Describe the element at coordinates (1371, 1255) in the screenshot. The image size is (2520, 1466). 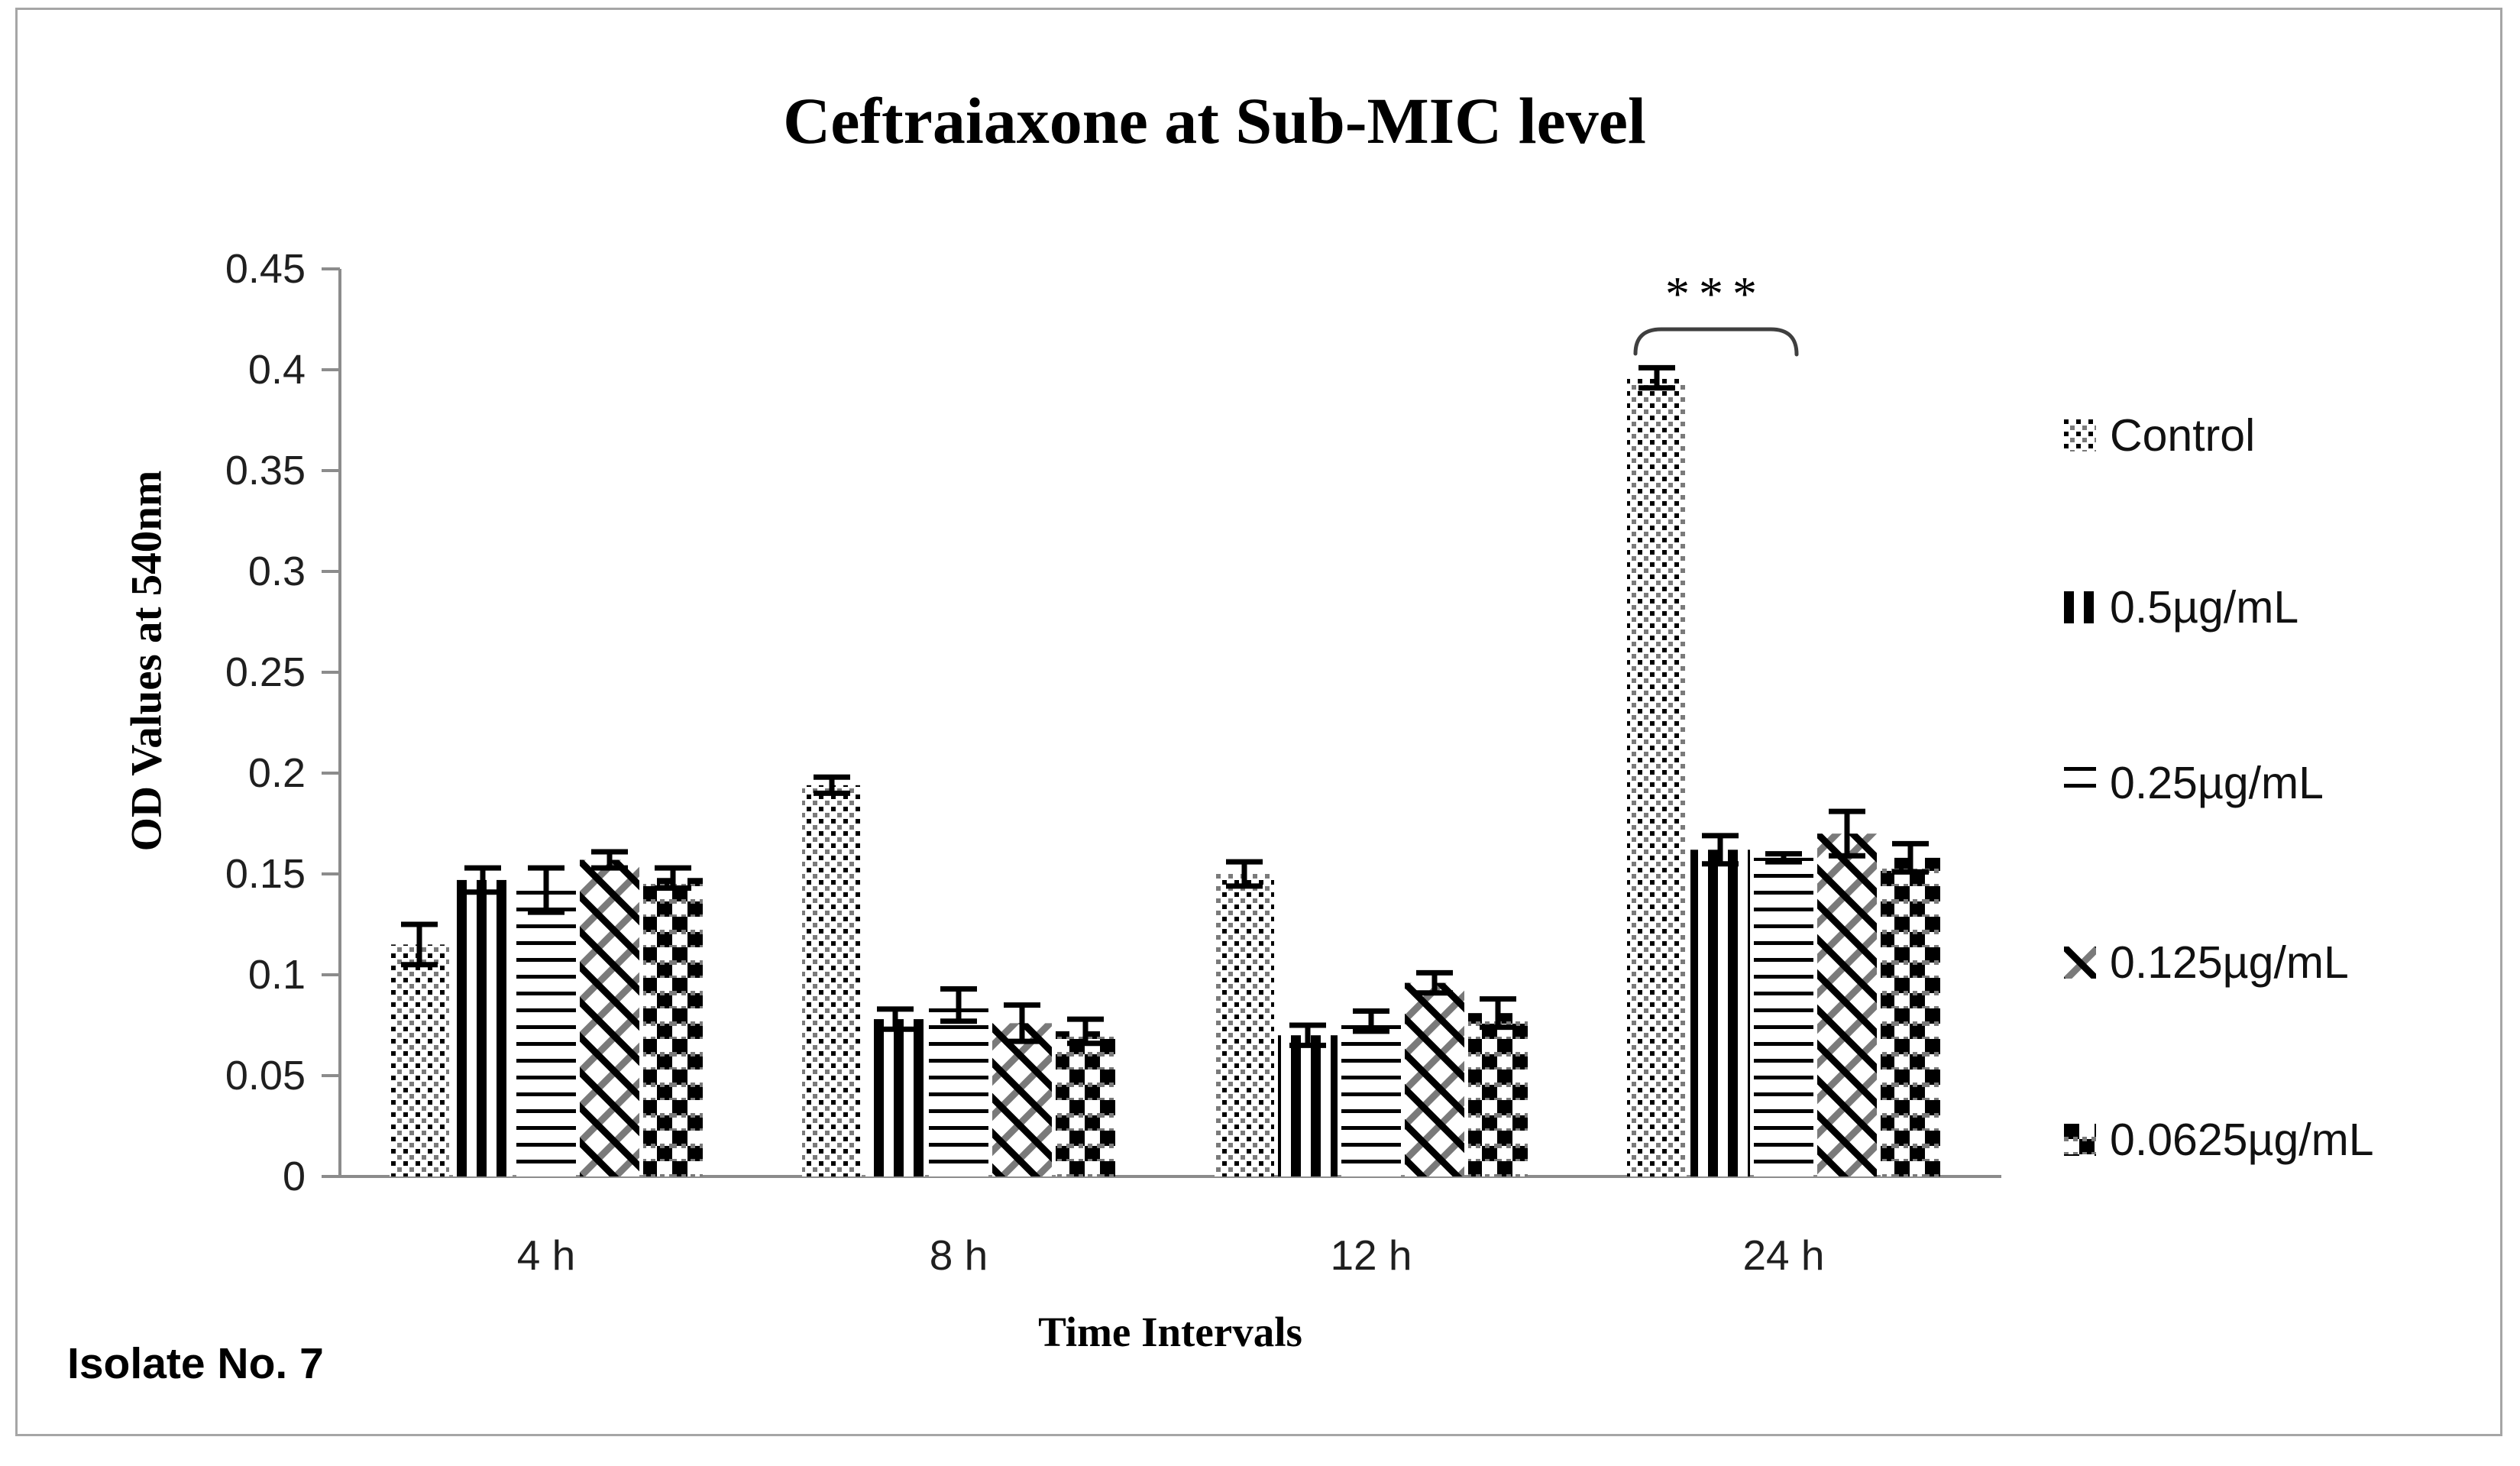
I see `x-category-label: 12 h` at that location.